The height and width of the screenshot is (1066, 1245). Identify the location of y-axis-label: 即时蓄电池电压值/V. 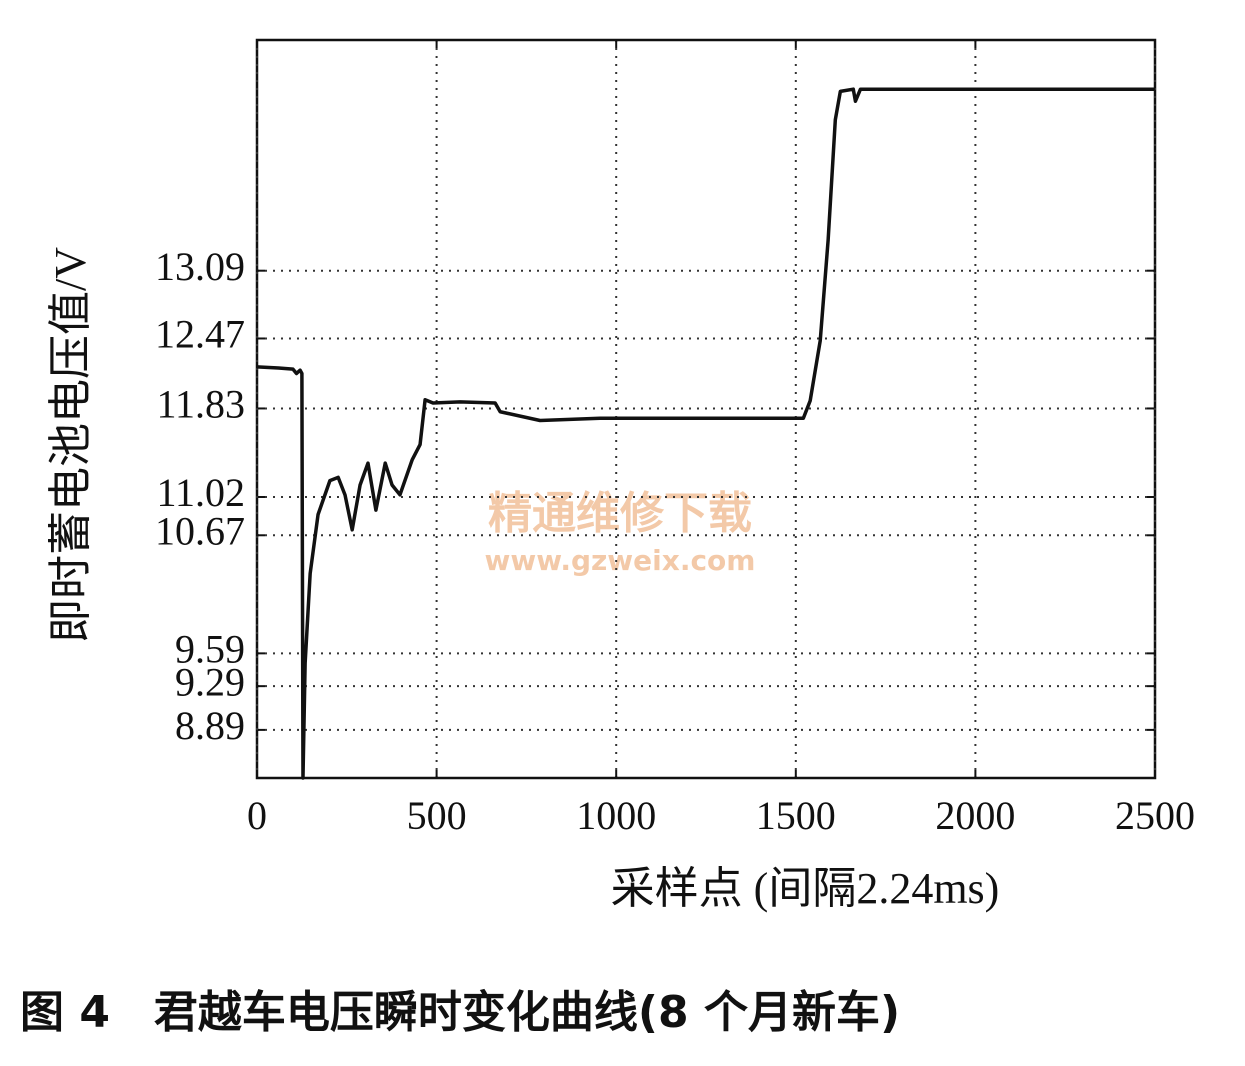
(70, 445).